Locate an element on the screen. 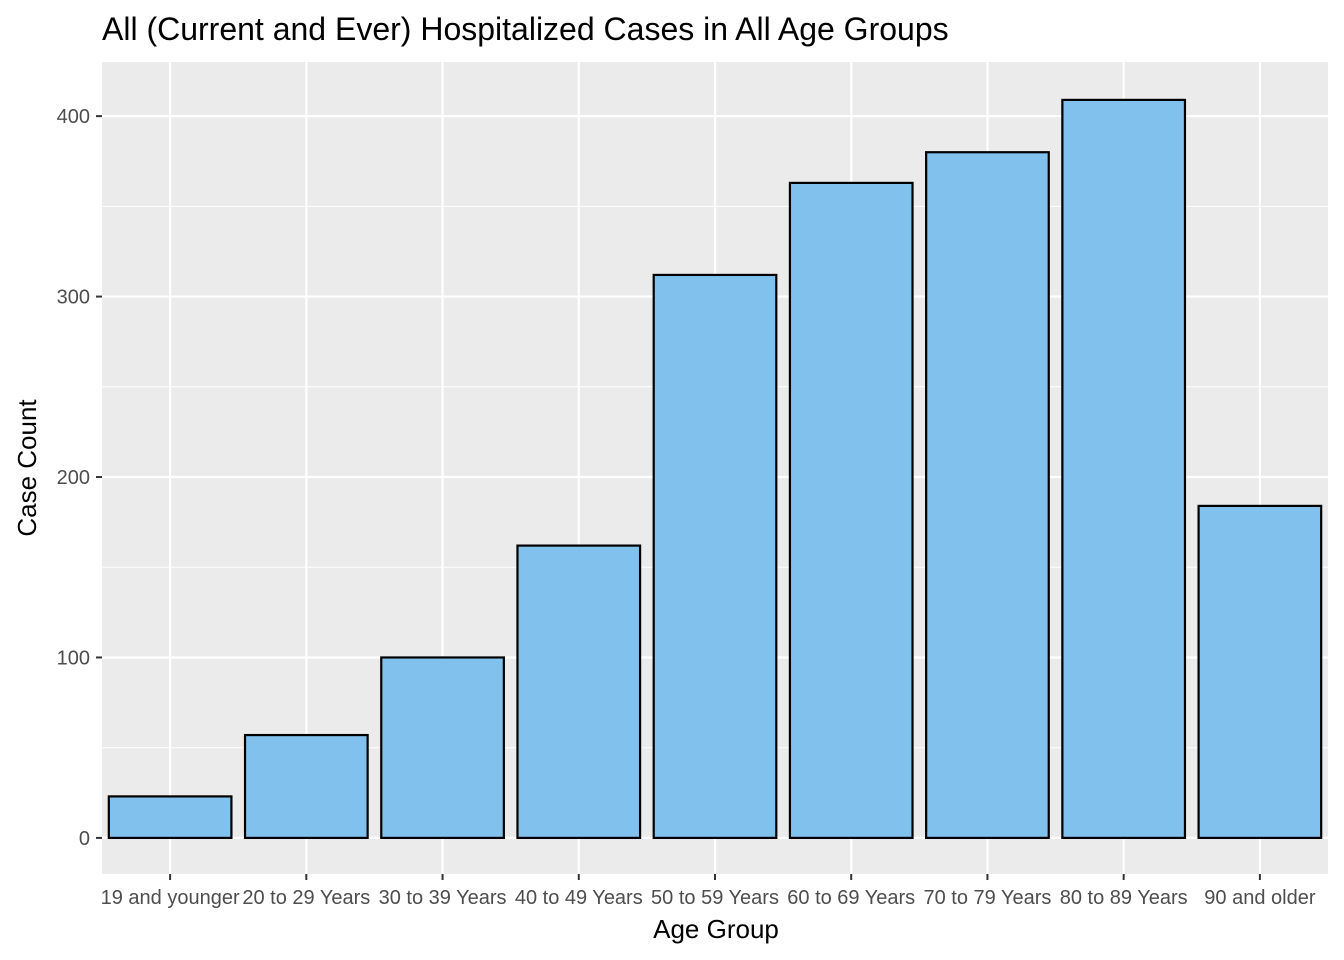 Image resolution: width=1344 pixels, height=960 pixels. y-tick-label: 100 is located at coordinates (73, 658).